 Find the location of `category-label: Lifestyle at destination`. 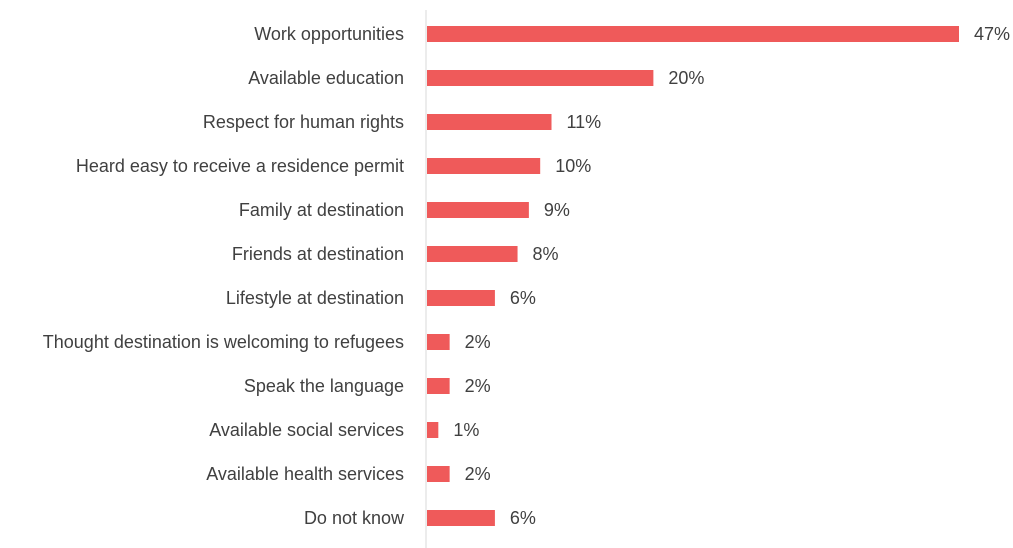

category-label: Lifestyle at destination is located at coordinates (315, 298).